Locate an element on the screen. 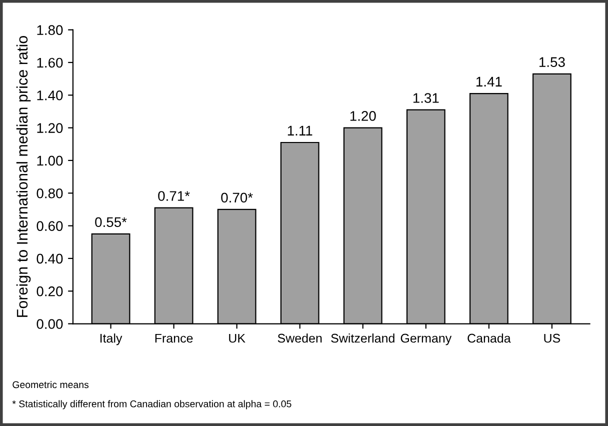  y-tick-label: 0.40 is located at coordinates (49, 259).